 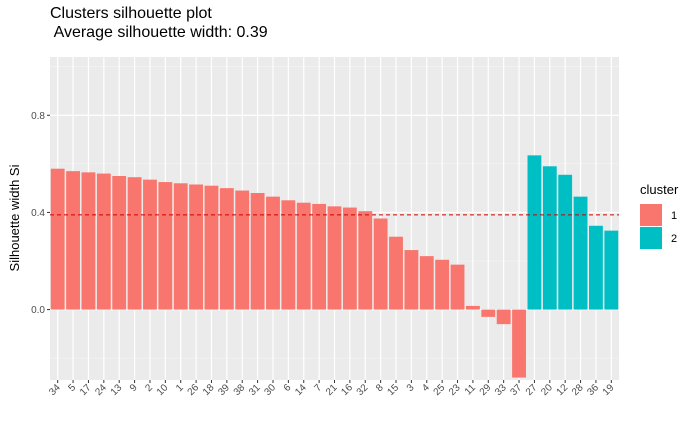 What do you see at coordinates (593, 390) in the screenshot?
I see `x-tick-label: 36` at bounding box center [593, 390].